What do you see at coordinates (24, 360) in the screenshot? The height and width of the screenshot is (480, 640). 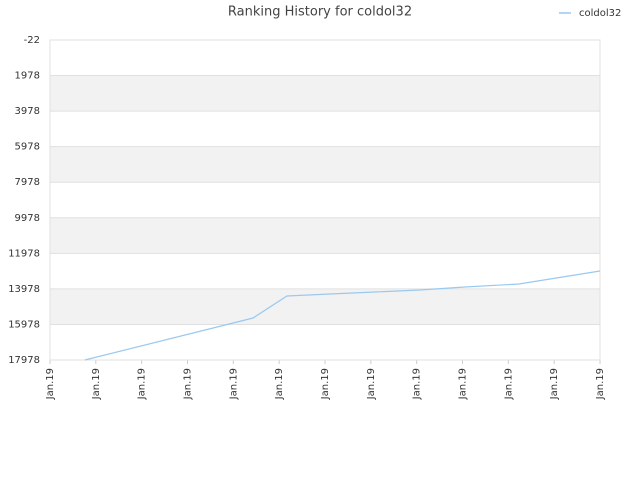 I see `y-tick-label: 17978` at bounding box center [24, 360].